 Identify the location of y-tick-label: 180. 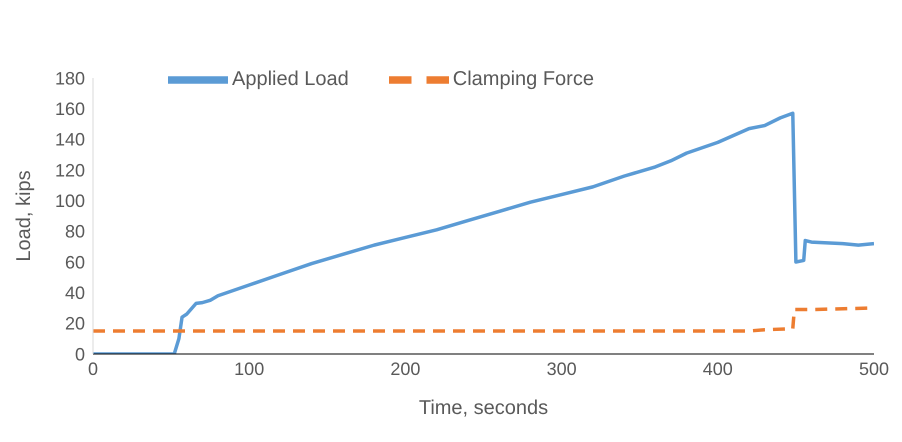
(69, 78).